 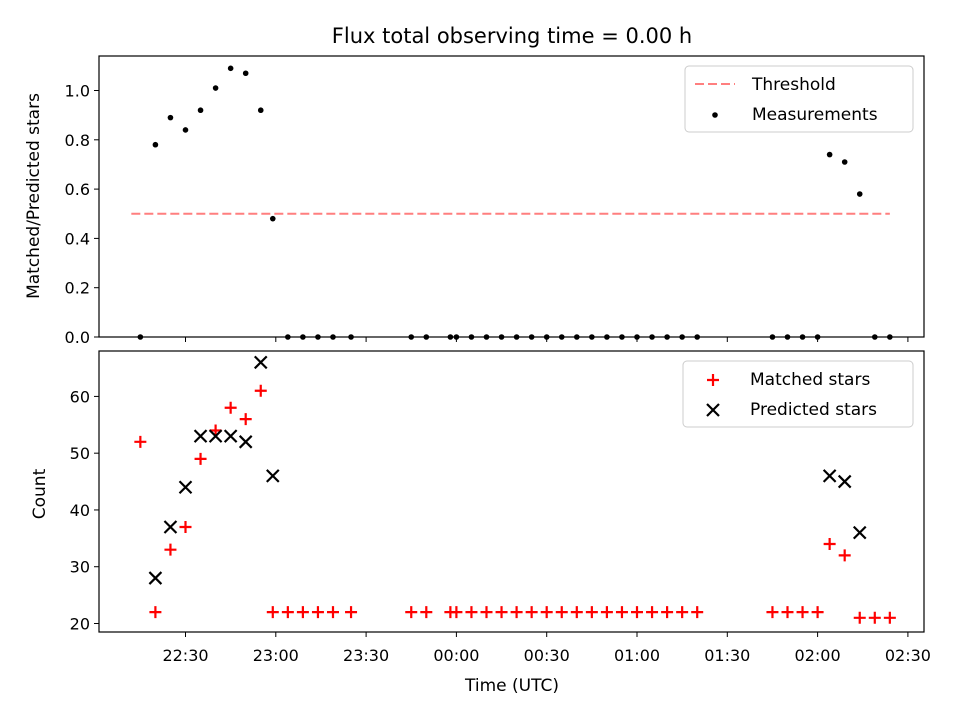 What do you see at coordinates (810, 380) in the screenshot?
I see `legend-matched-label: Matched stars` at bounding box center [810, 380].